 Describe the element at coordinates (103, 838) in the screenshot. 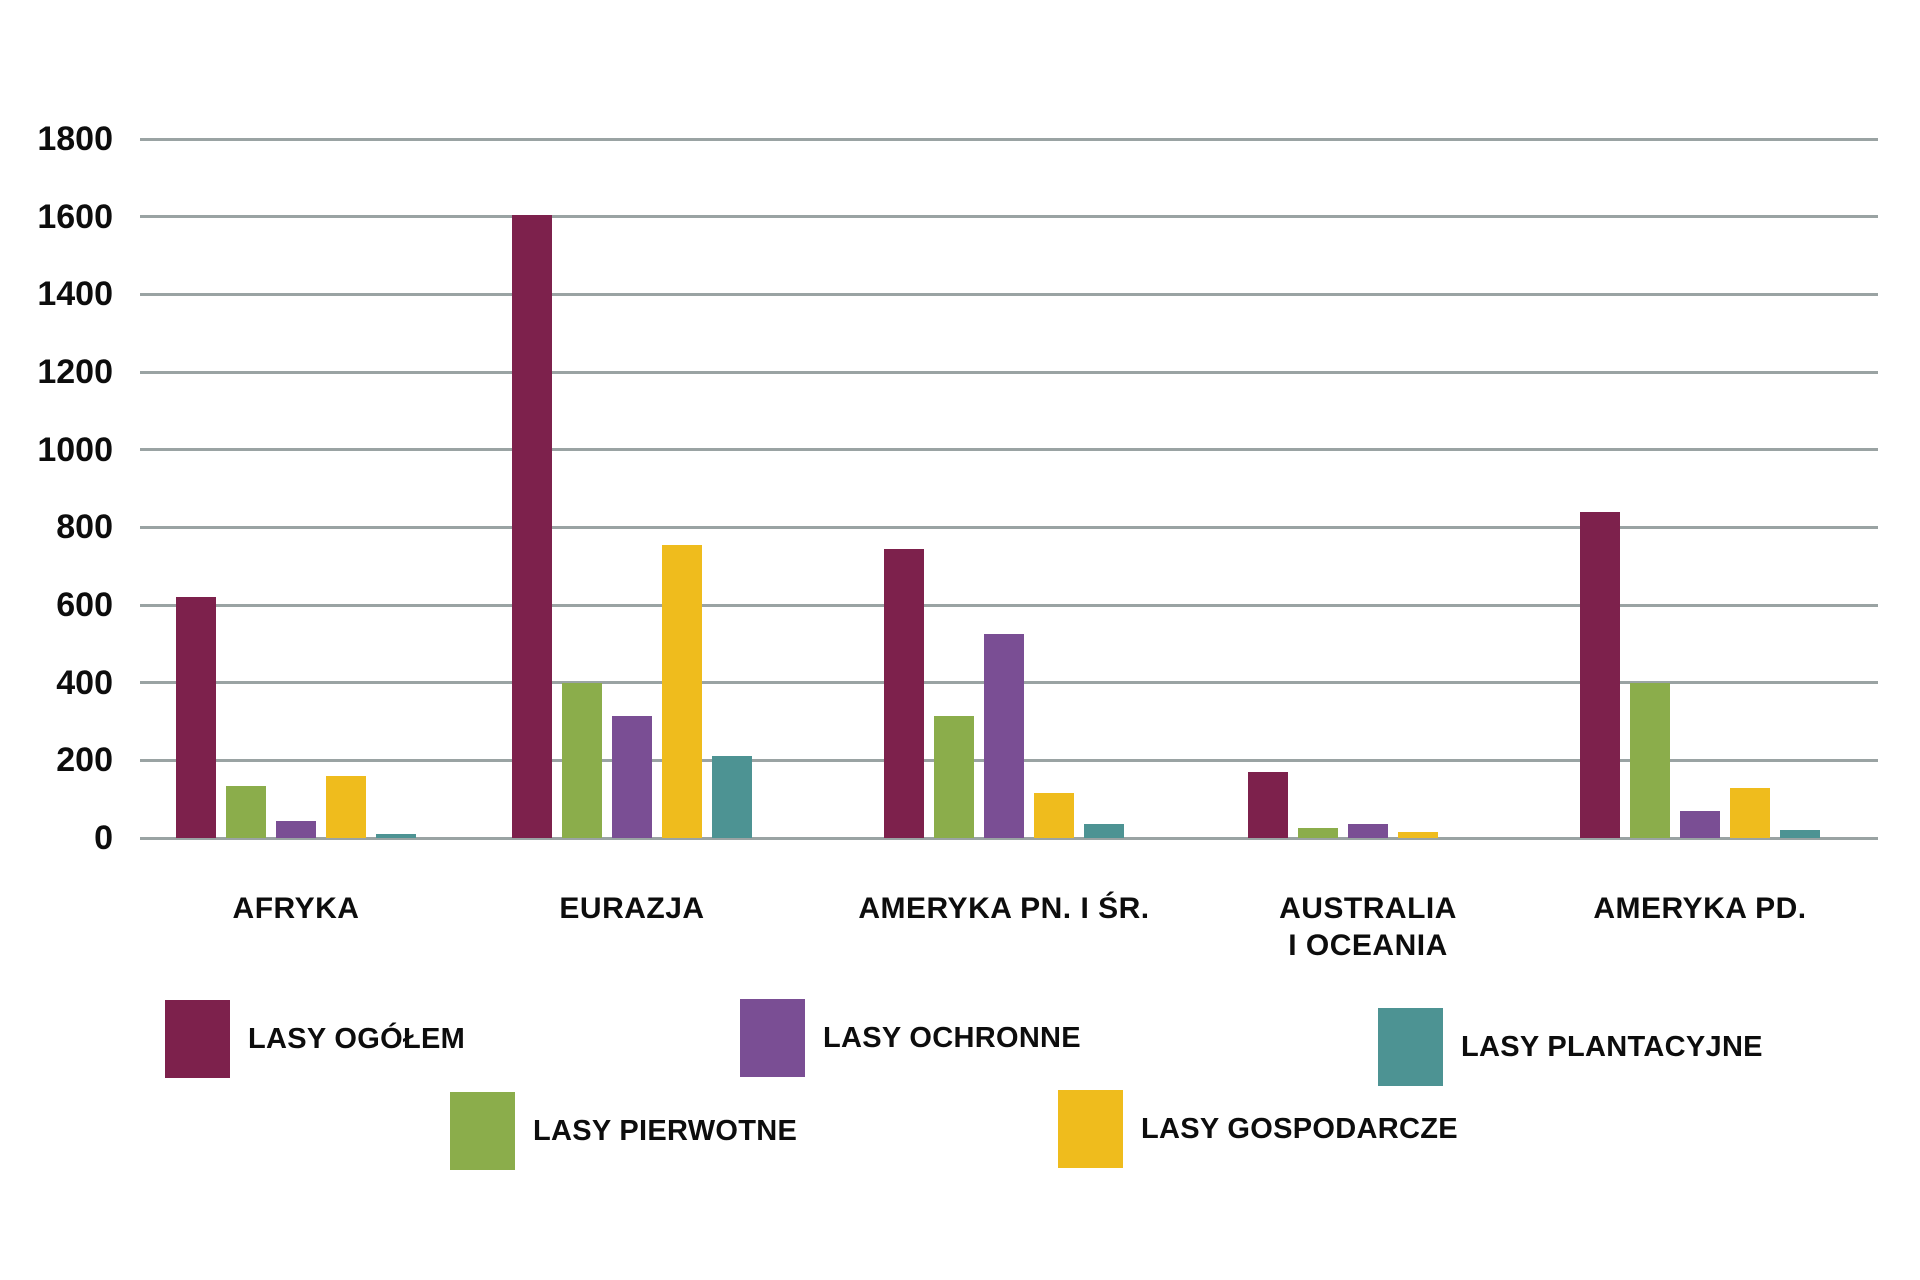

I see `y-axis-tick-label: 0` at that location.